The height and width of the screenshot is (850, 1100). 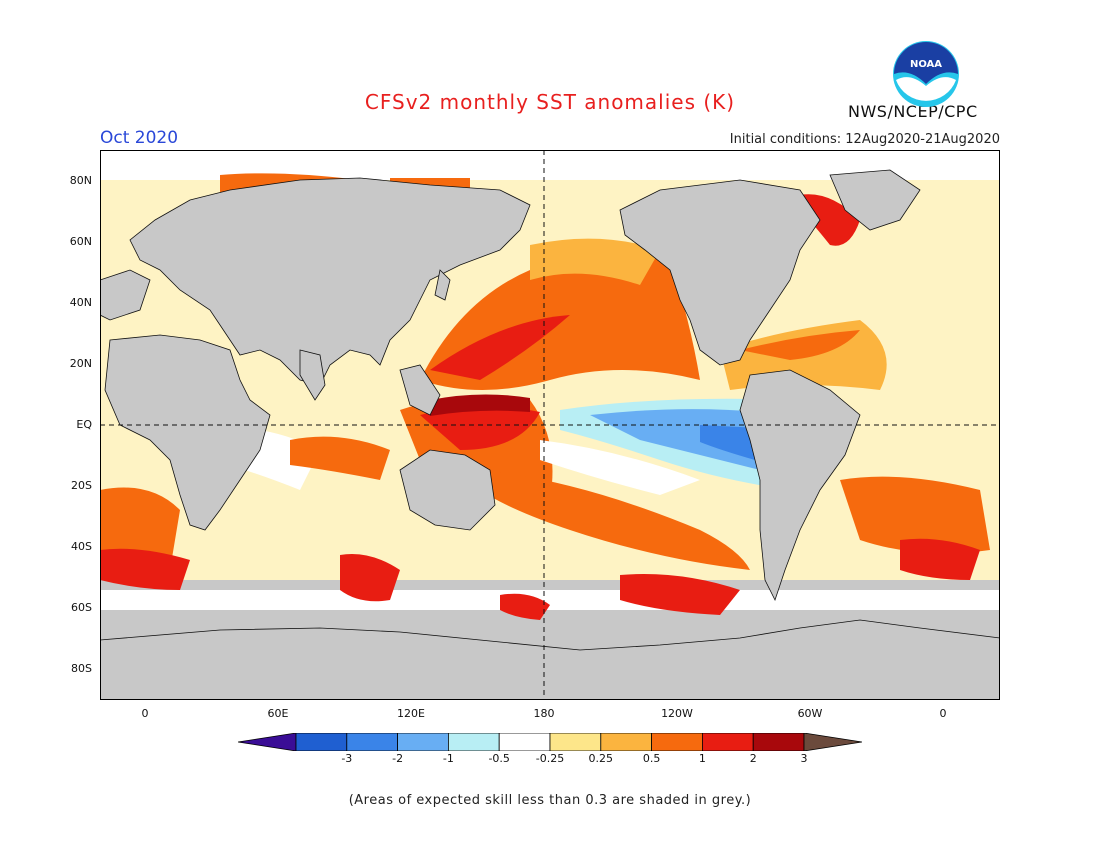 I want to click on lon-label-120e: 120E, so click(x=411, y=713).